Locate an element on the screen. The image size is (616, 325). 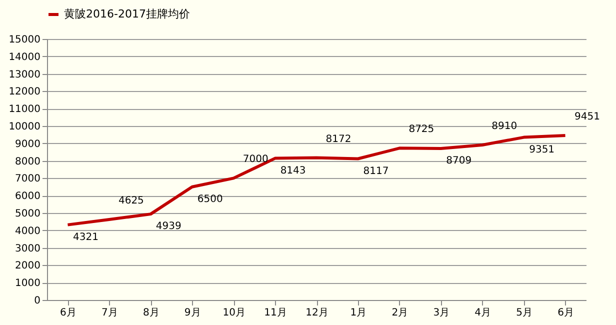
x-tick-label: 1月 is located at coordinates (358, 313).